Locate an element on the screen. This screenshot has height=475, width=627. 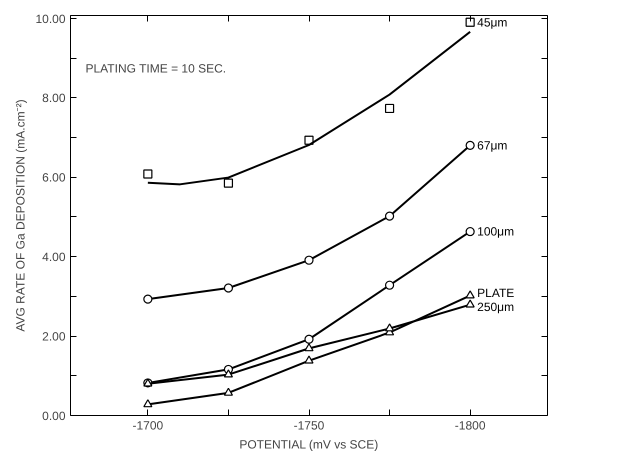
x-axis-title: POTENTIAL (mV vs SCE) is located at coordinates (308, 445).